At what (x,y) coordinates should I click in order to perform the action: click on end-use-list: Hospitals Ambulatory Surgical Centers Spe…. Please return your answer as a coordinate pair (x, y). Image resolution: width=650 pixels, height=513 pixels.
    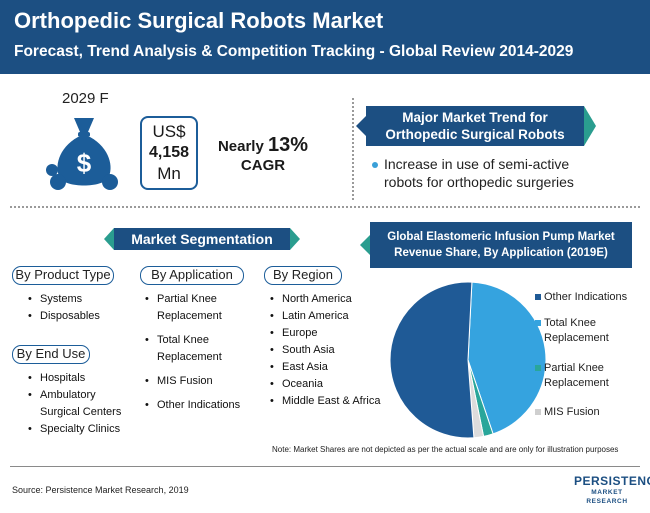
    Looking at the image, I should click on (83, 404).